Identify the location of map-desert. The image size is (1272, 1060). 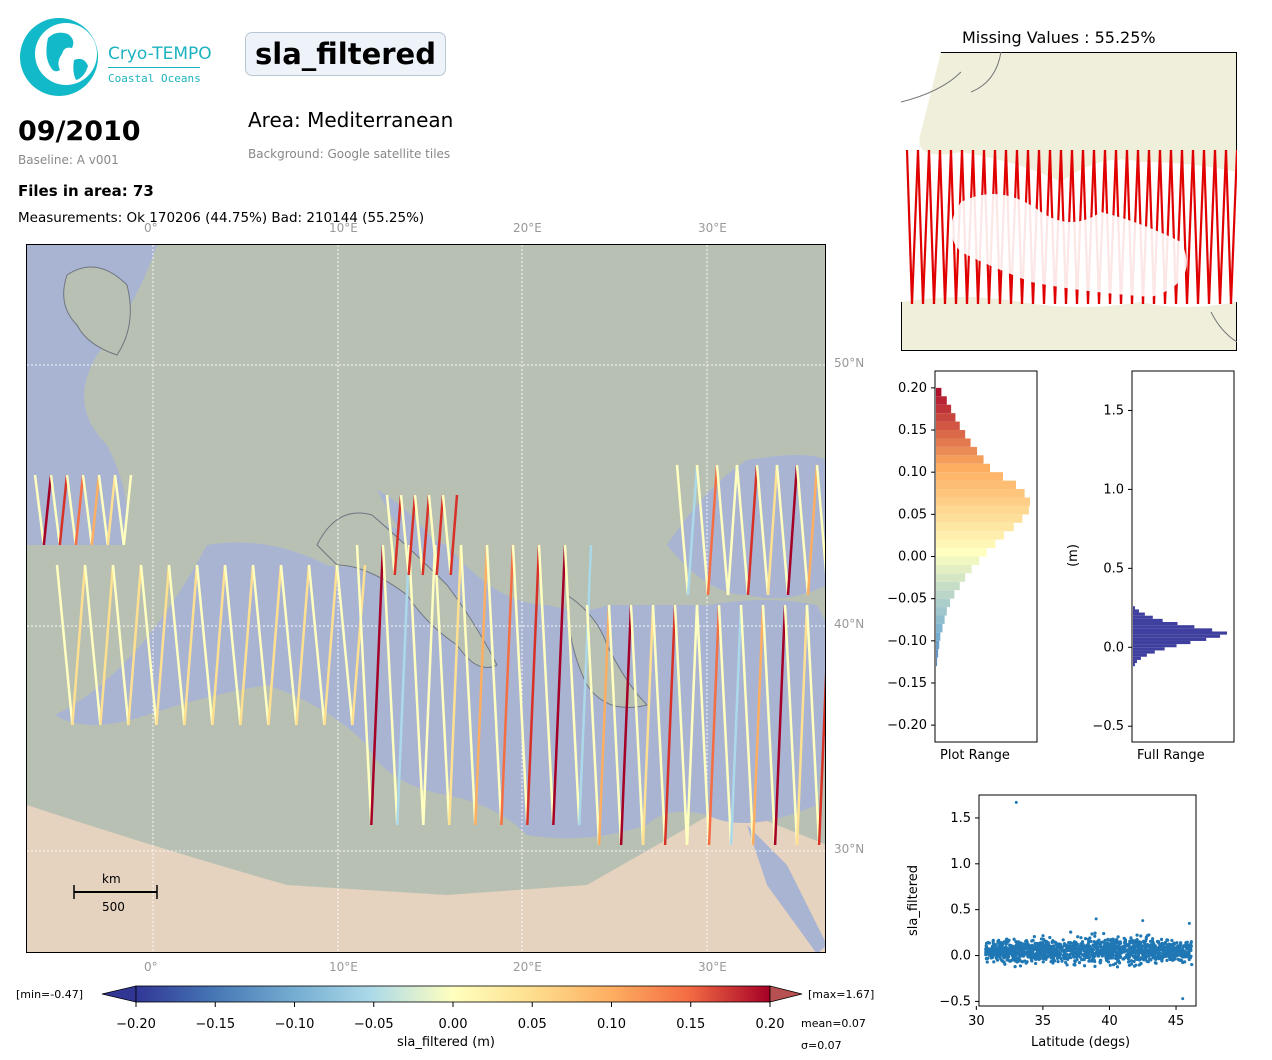
(426, 878).